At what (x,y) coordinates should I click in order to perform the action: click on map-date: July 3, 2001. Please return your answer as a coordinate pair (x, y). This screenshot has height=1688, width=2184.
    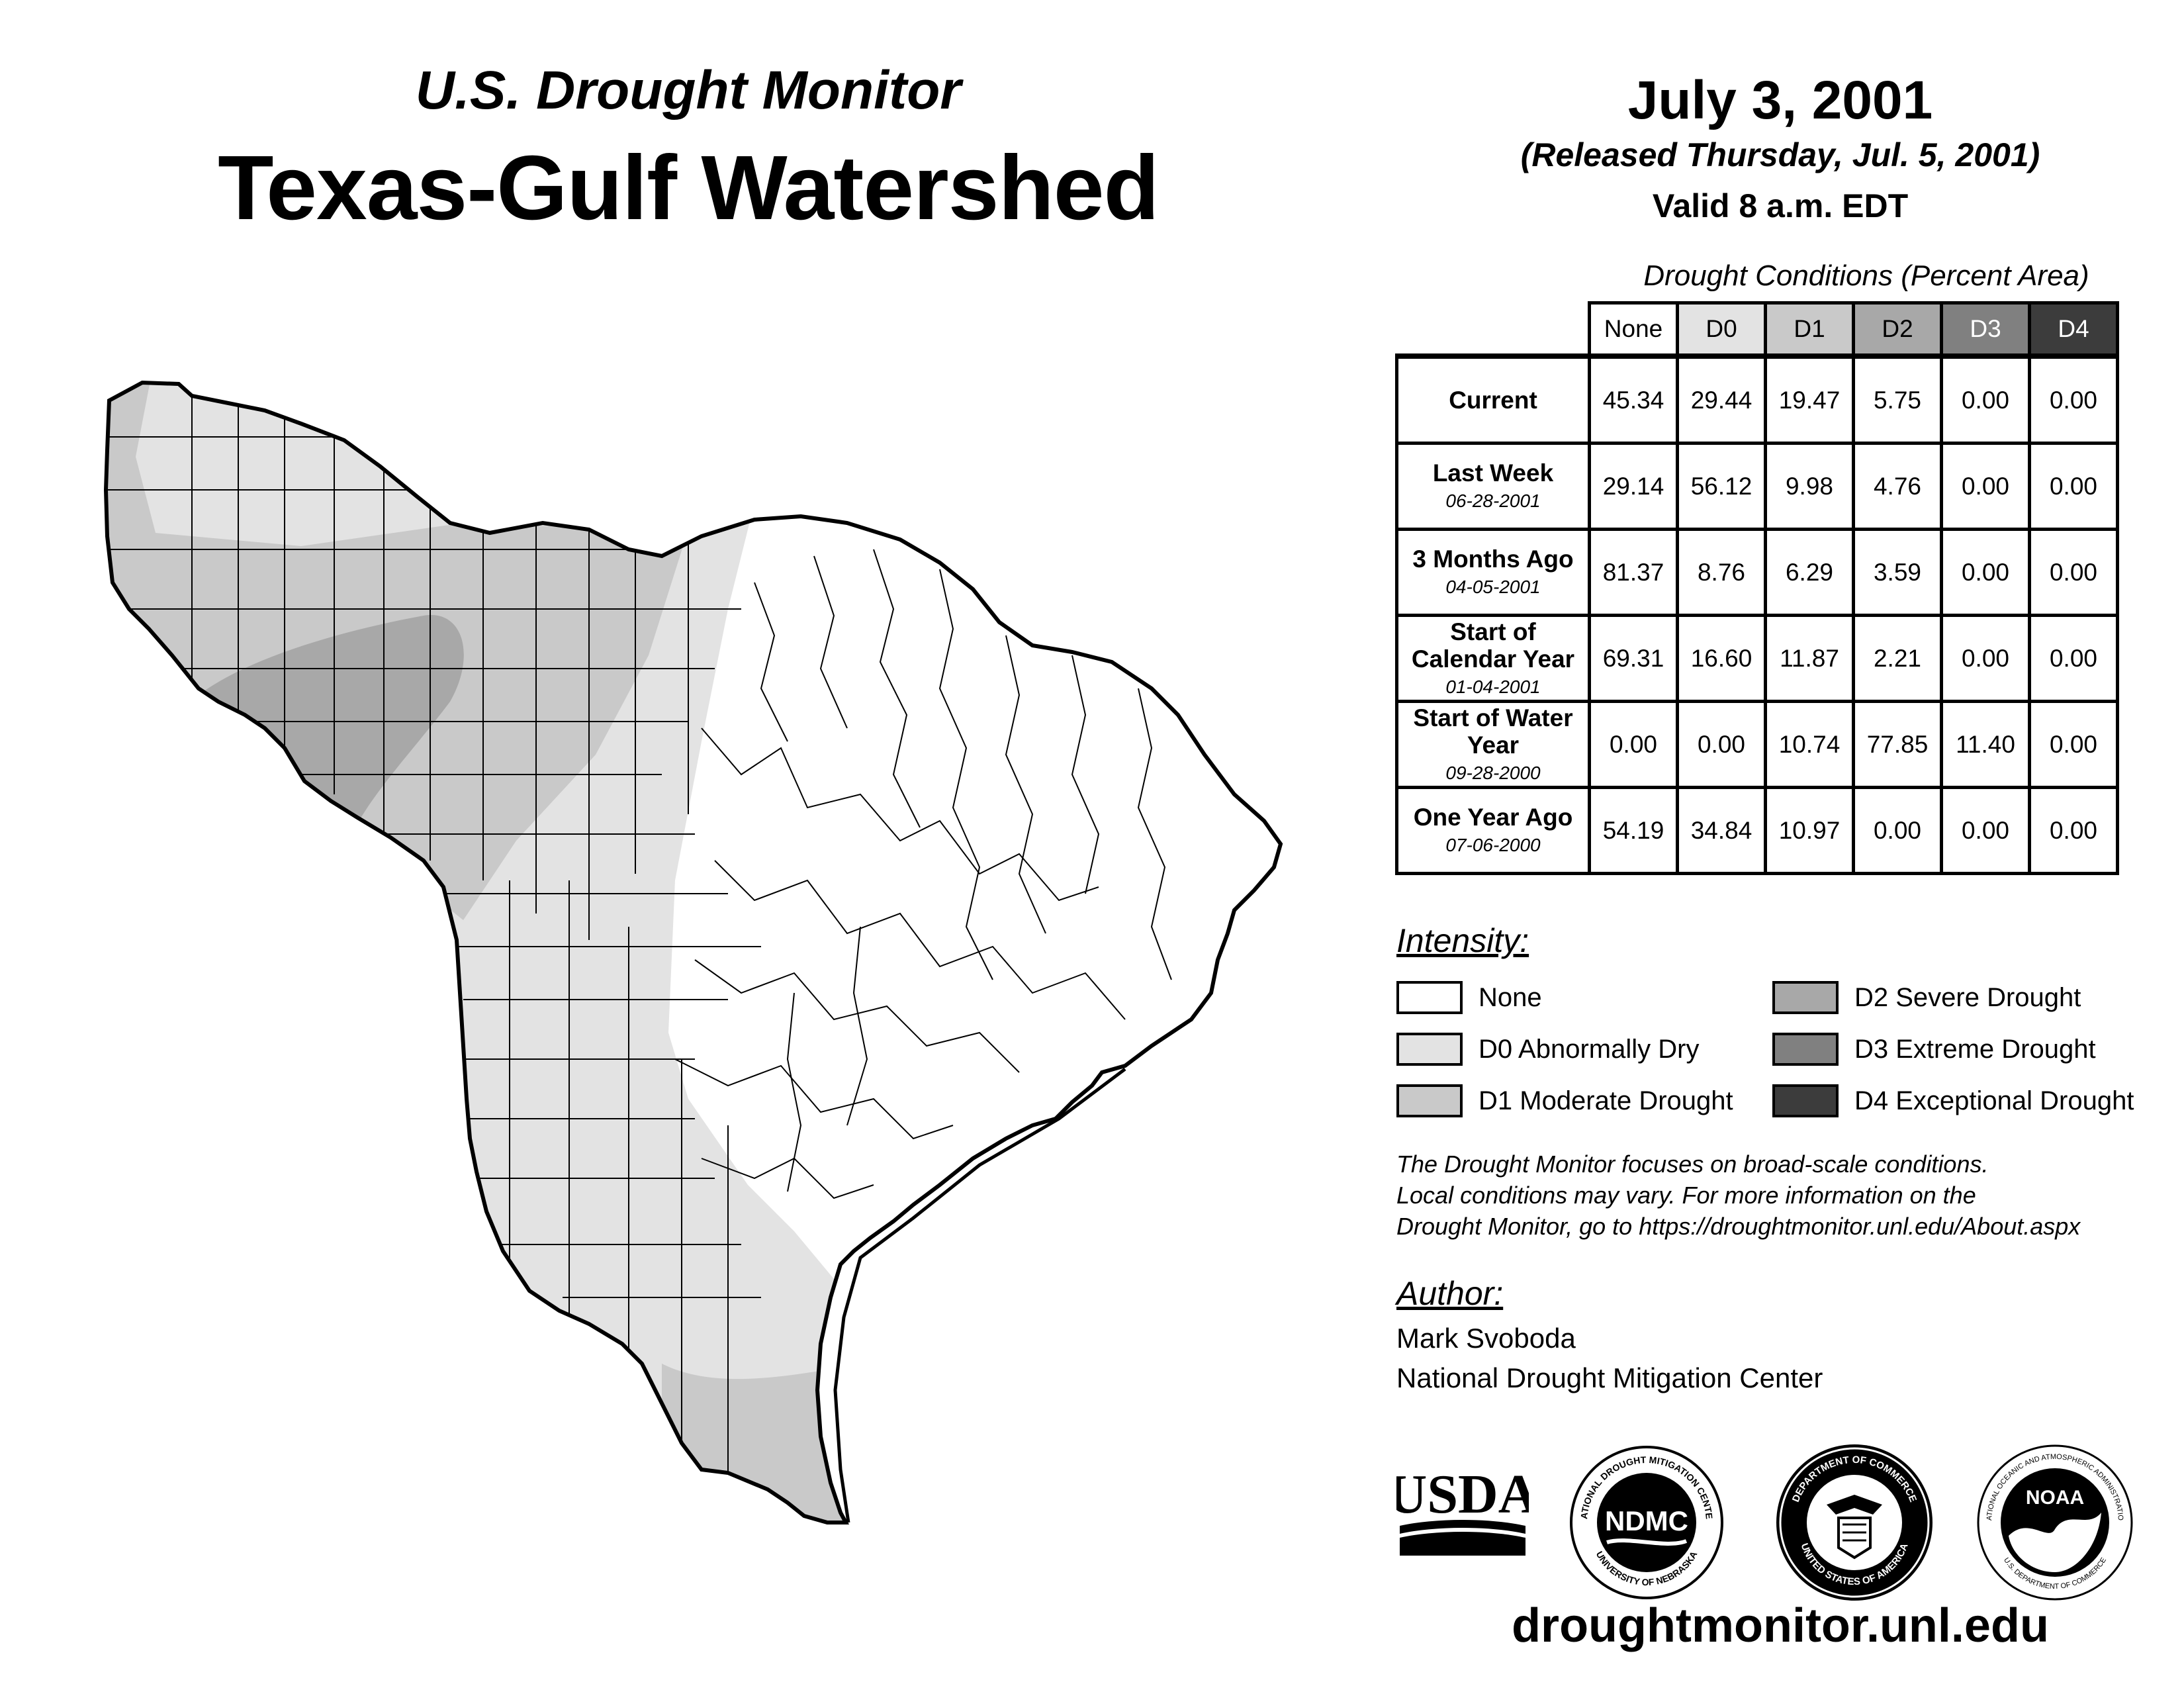
    Looking at the image, I should click on (1780, 100).